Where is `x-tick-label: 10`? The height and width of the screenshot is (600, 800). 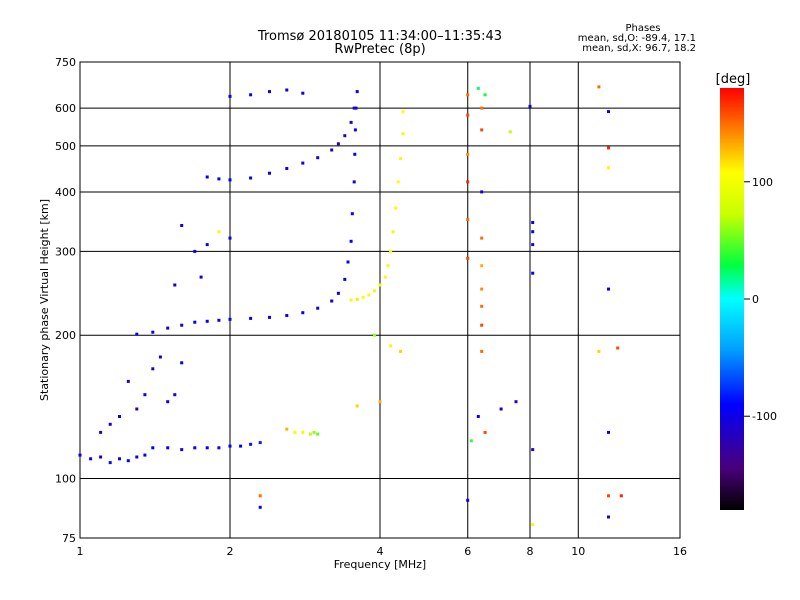
x-tick-label: 10 is located at coordinates (578, 551).